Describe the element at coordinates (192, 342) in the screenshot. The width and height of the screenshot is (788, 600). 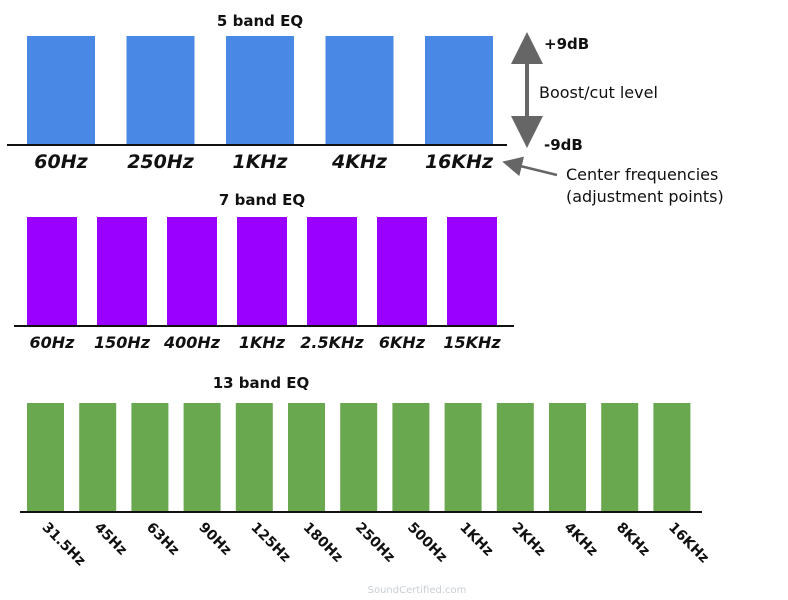
I see `eq7-band-label-3: 400Hz` at that location.